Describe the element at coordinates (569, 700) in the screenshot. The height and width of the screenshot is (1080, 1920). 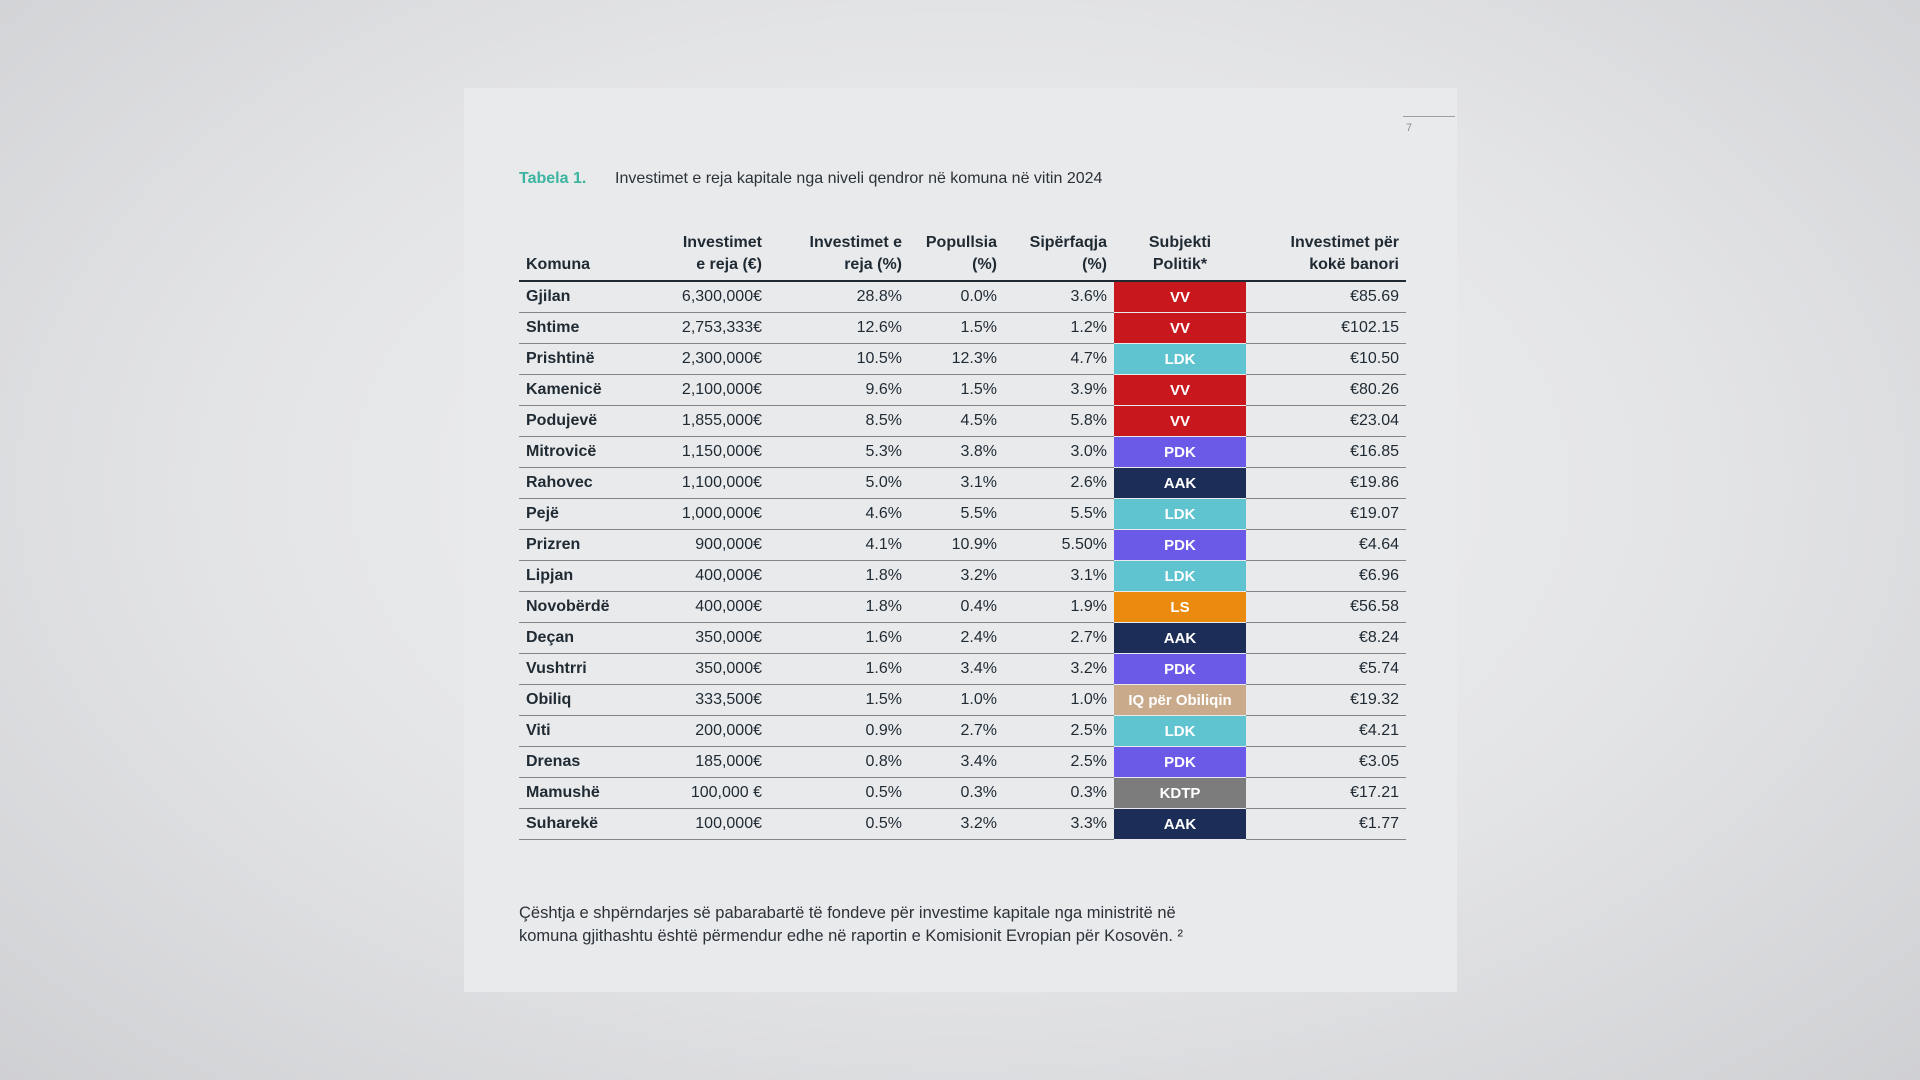
I see `komuna-cell: Obiliq` at that location.